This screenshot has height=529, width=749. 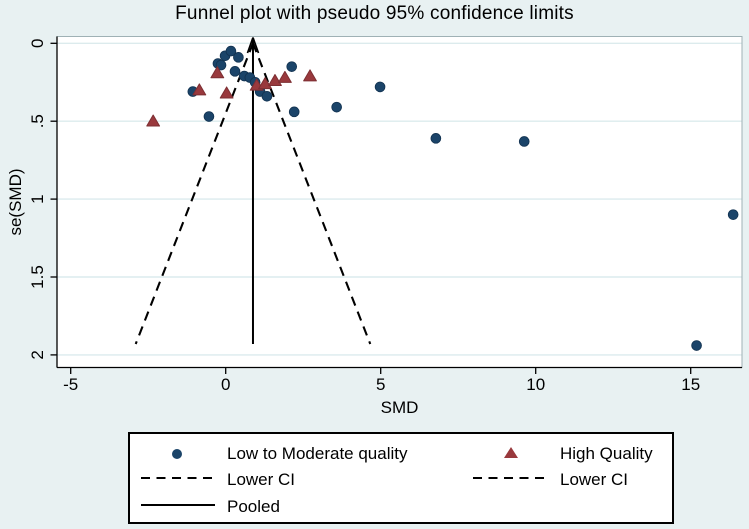 I want to click on lower-ci-line, so click(x=194, y=193).